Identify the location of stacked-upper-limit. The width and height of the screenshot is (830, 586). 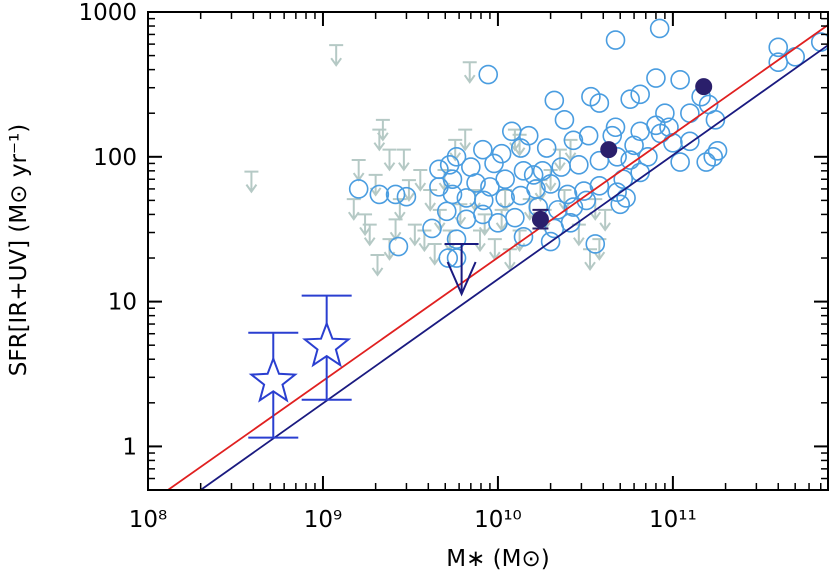
(461, 269).